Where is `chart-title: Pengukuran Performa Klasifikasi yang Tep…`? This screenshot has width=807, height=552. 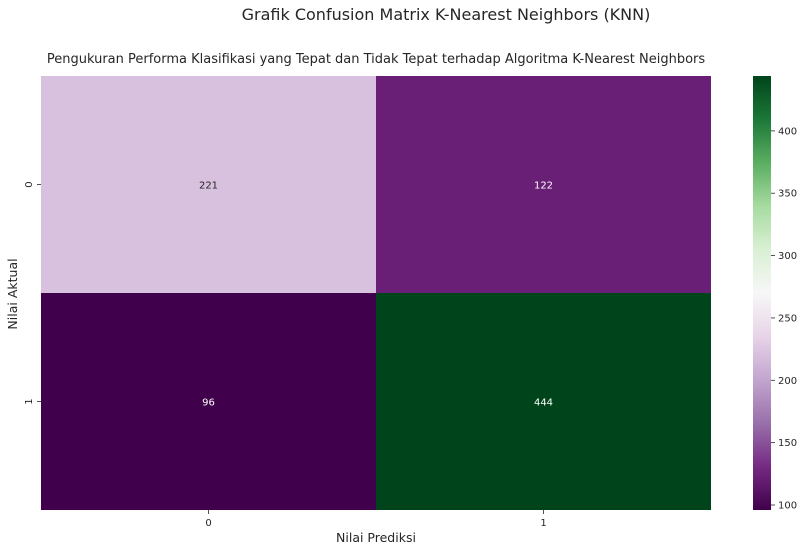 chart-title: Pengukuran Performa Klasifikasi yang Tep… is located at coordinates (376, 59).